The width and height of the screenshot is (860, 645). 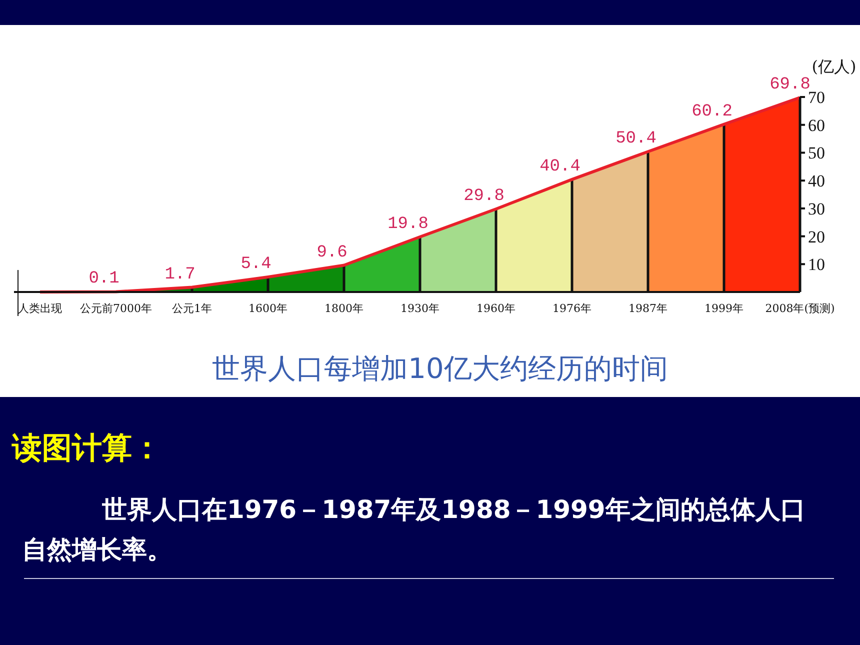 I want to click on x-tick-label: 1987年, so click(x=648, y=308).